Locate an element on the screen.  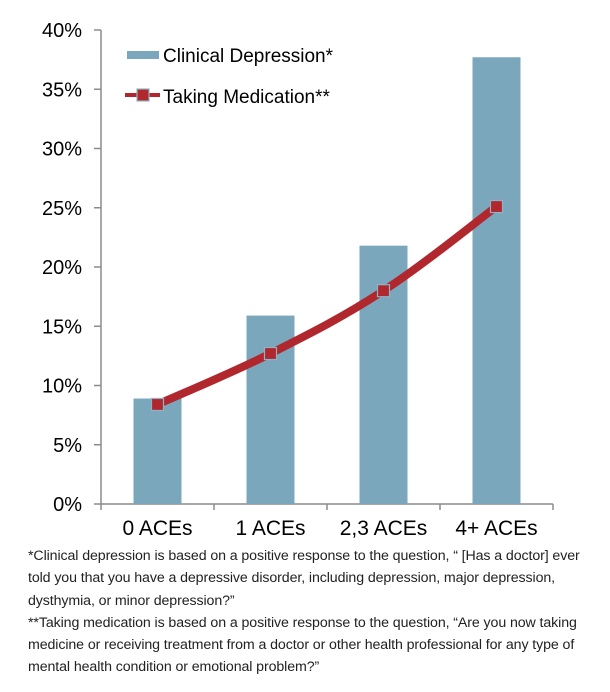
legend: Clinical Depression* Taking Medication** is located at coordinates (229, 77).